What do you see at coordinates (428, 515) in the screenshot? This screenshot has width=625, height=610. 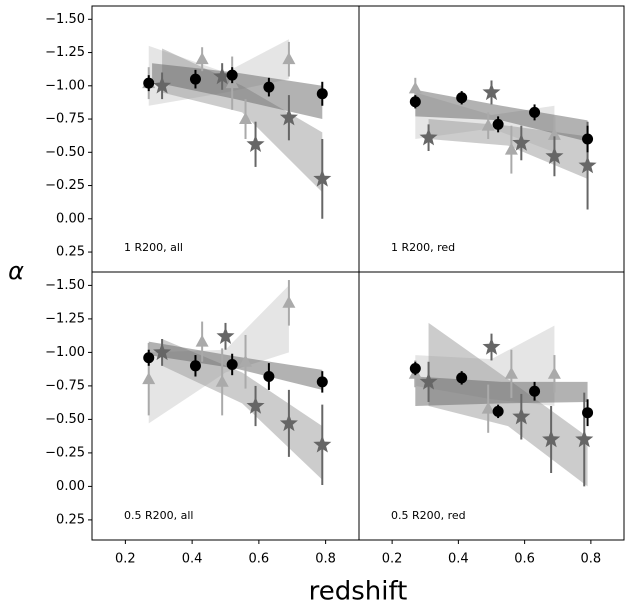 I see `panel-annotation: 0.5 R200, red` at bounding box center [428, 515].